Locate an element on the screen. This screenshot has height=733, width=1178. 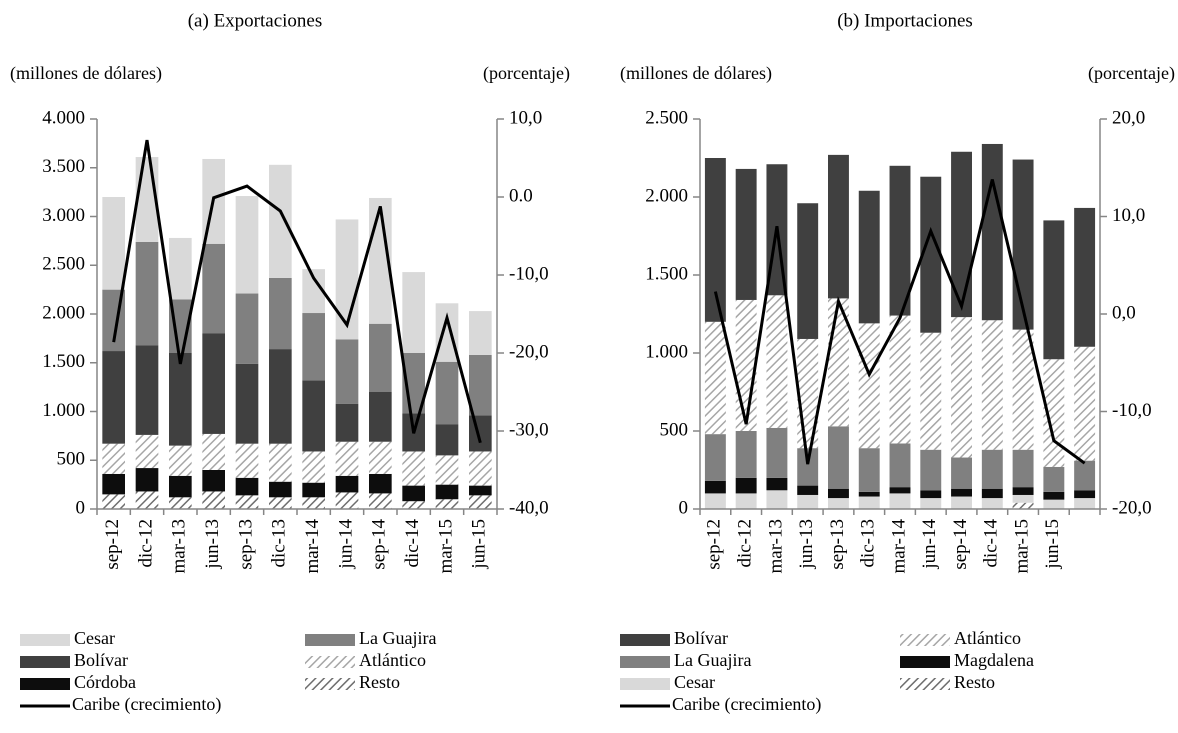
y2-tick-label: 0.0 is located at coordinates (521, 195).